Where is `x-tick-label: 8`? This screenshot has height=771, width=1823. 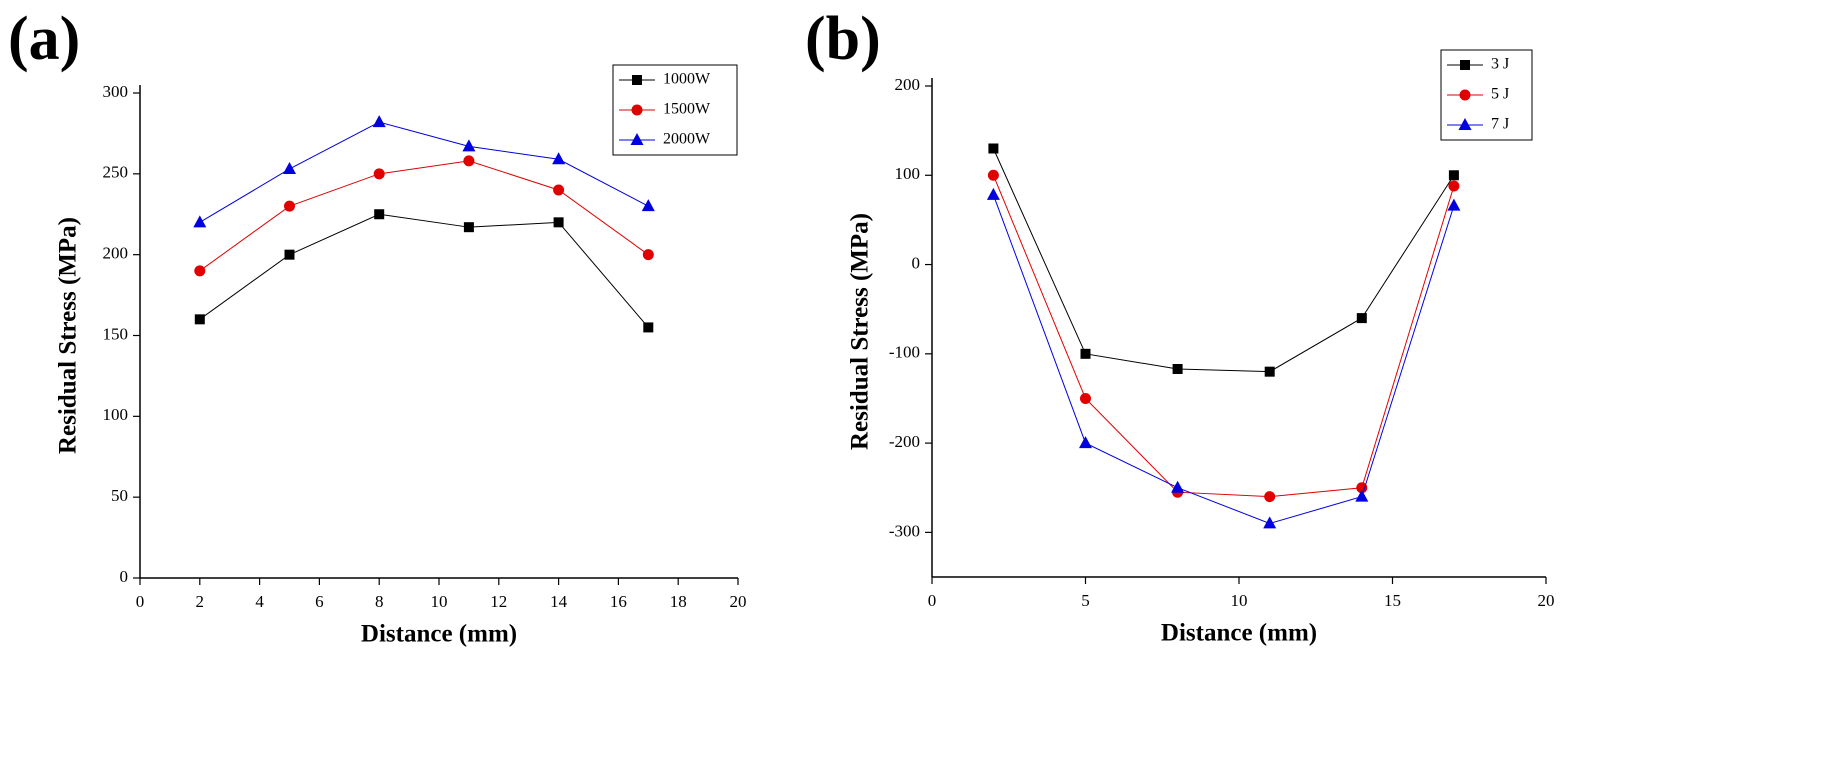 x-tick-label: 8 is located at coordinates (379, 601).